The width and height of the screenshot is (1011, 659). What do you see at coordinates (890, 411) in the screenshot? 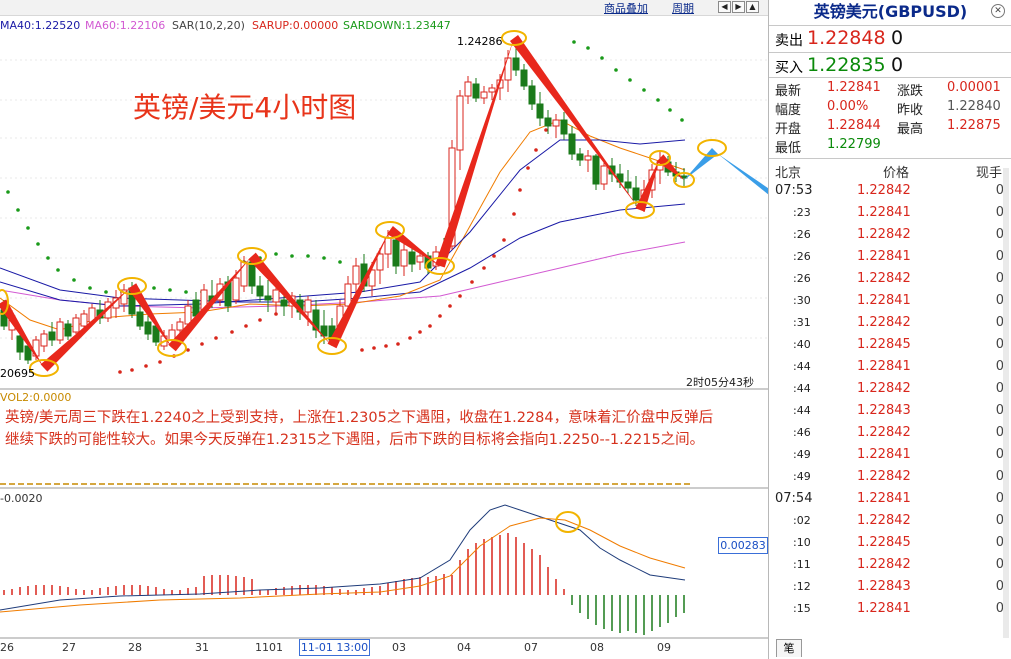
I see `tick-row: :44 1.22843 0` at bounding box center [890, 411].